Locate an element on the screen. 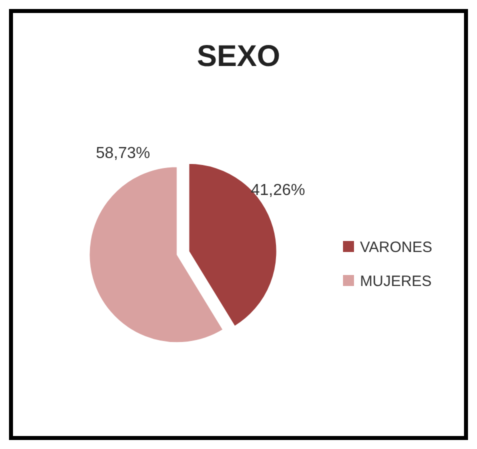  legend-label: VARONES is located at coordinates (396, 247).